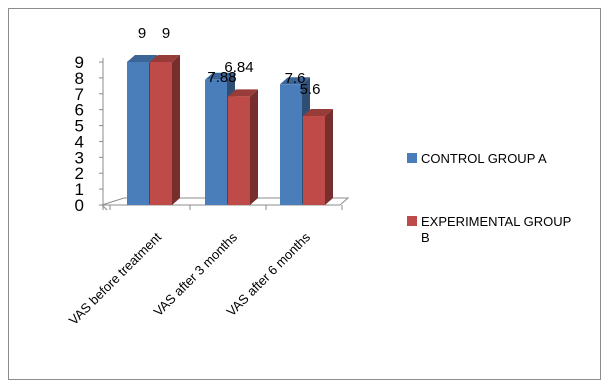 This screenshot has width=611, height=390. What do you see at coordinates (79, 141) in the screenshot?
I see `y-tick-label: 4` at bounding box center [79, 141].